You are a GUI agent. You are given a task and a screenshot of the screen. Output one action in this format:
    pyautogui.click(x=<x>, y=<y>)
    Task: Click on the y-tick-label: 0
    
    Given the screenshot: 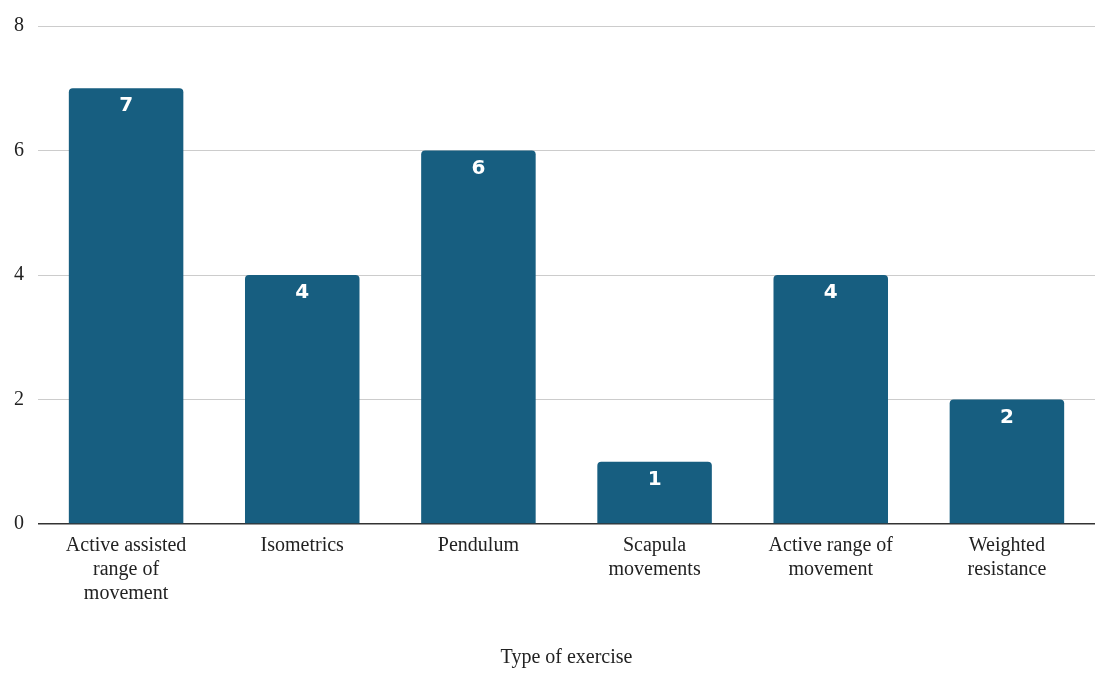 What is the action you would take?
    pyautogui.click(x=19, y=522)
    